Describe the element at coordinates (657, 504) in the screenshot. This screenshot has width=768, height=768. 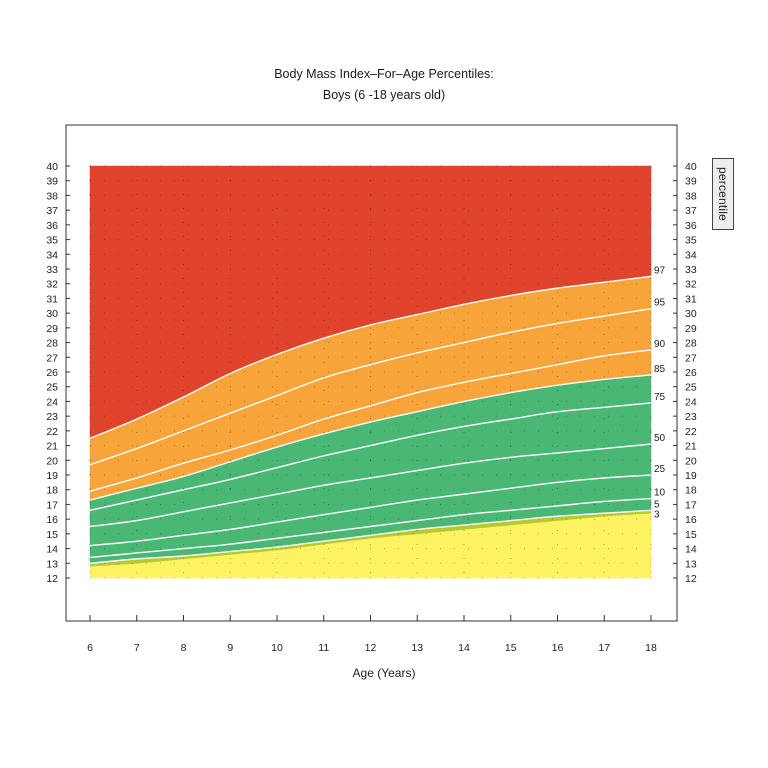
I see `percentile-label-5: 5` at that location.